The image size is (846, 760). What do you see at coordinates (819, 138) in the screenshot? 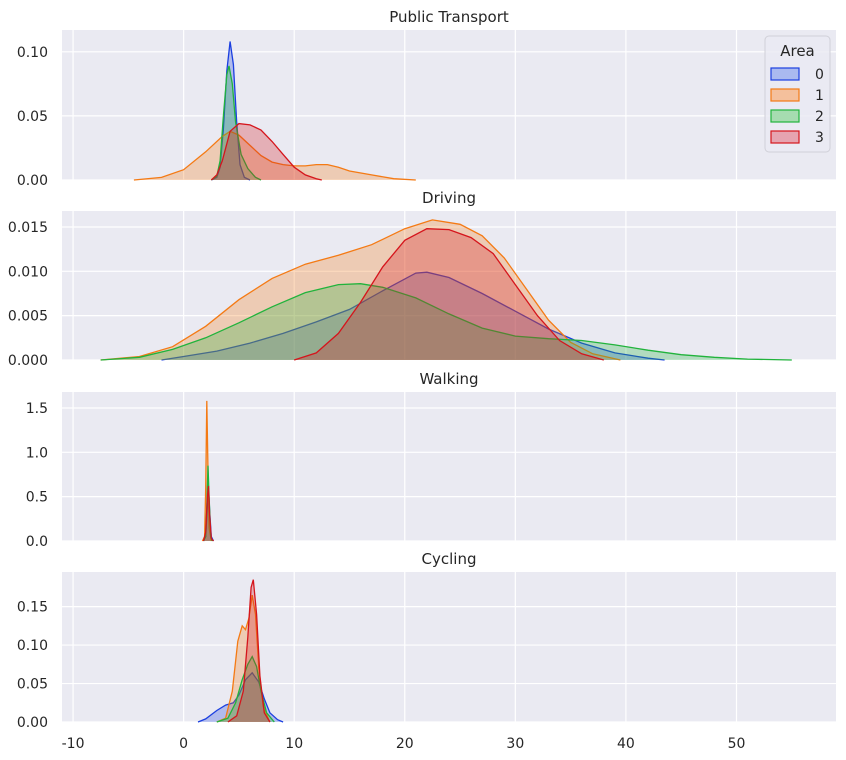
I see `legend-label: 3` at bounding box center [819, 138].